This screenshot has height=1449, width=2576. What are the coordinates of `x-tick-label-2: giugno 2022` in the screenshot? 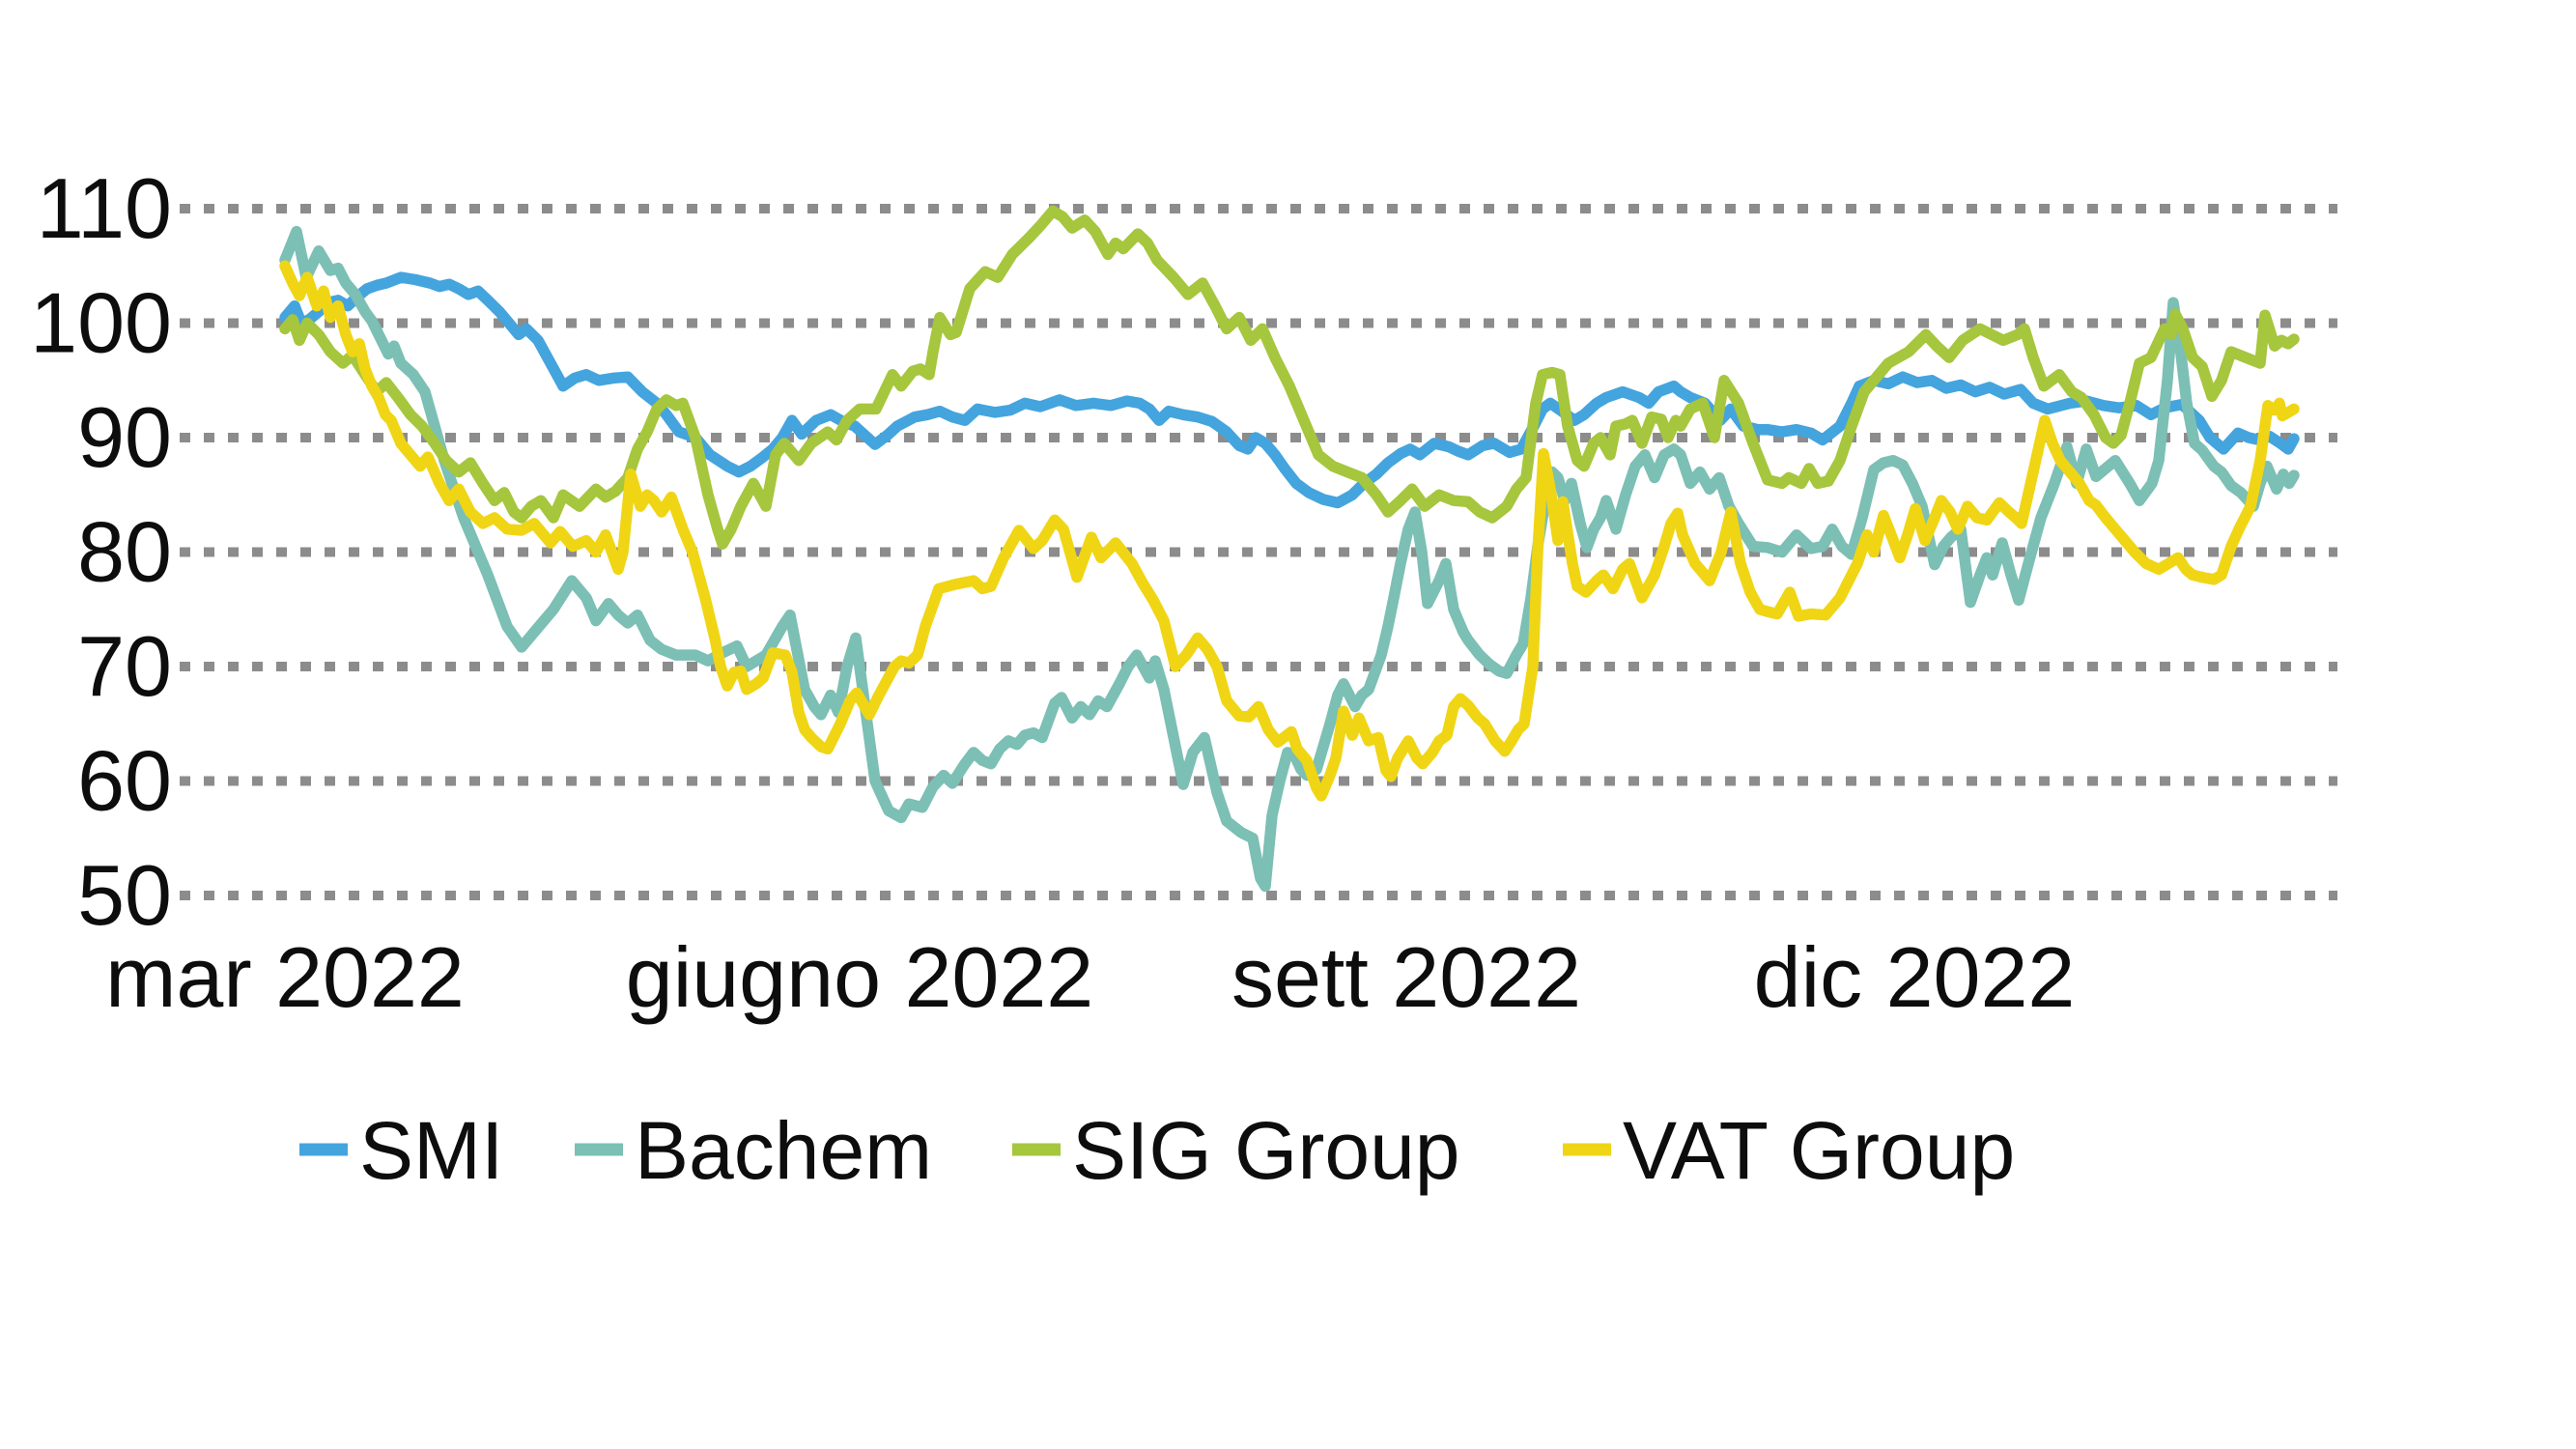 It's located at (859, 977).